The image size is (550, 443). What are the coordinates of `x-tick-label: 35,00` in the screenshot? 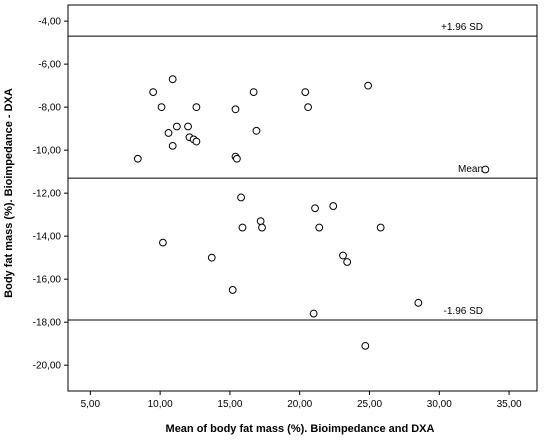 It's located at (509, 404).